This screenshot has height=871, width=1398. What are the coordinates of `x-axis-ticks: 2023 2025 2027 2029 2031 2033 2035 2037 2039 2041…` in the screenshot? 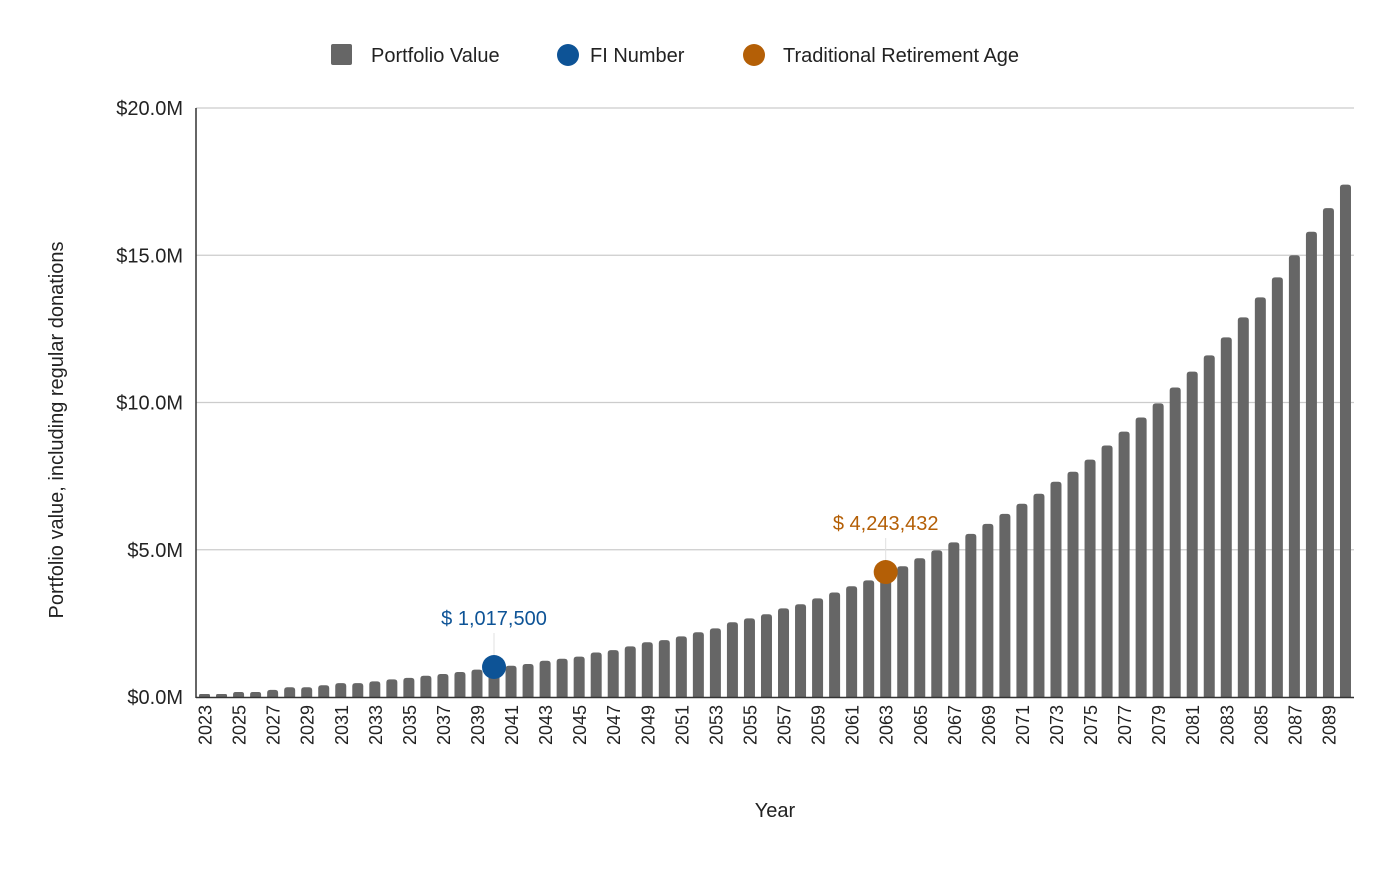 It's located at (768, 725).